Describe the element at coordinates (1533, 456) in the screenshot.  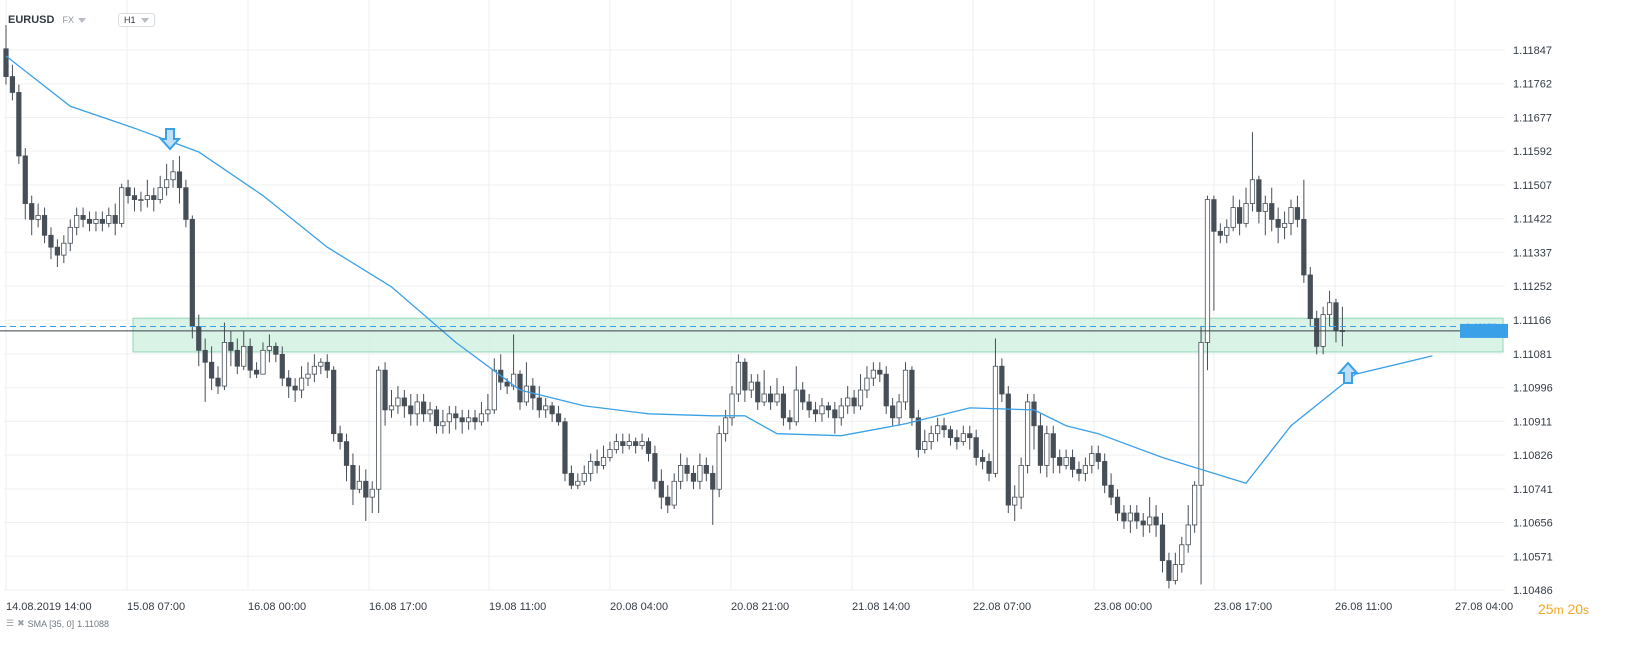
I see `y-tick-label: 1.10826` at that location.